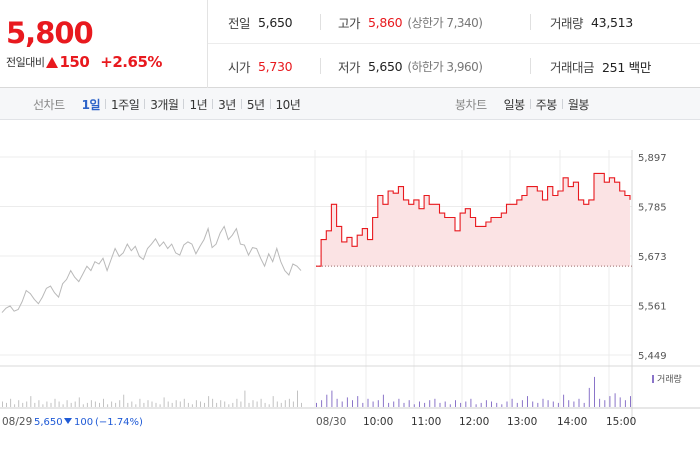 The height and width of the screenshot is (450, 700). What do you see at coordinates (151, 269) in the screenshot?
I see `prev-day-price-line` at bounding box center [151, 269].